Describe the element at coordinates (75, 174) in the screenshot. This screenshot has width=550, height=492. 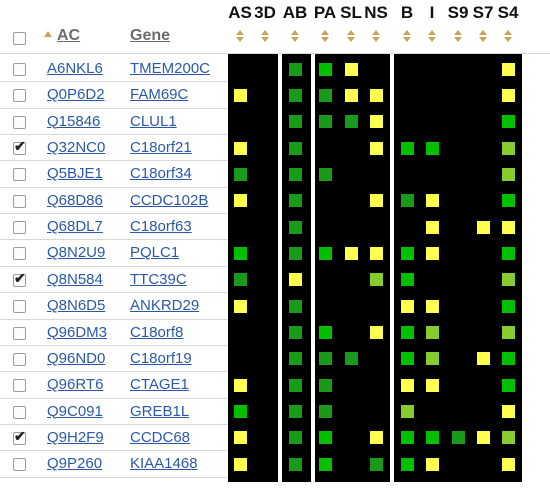
I see `accession-link: Q5BJE1` at that location.